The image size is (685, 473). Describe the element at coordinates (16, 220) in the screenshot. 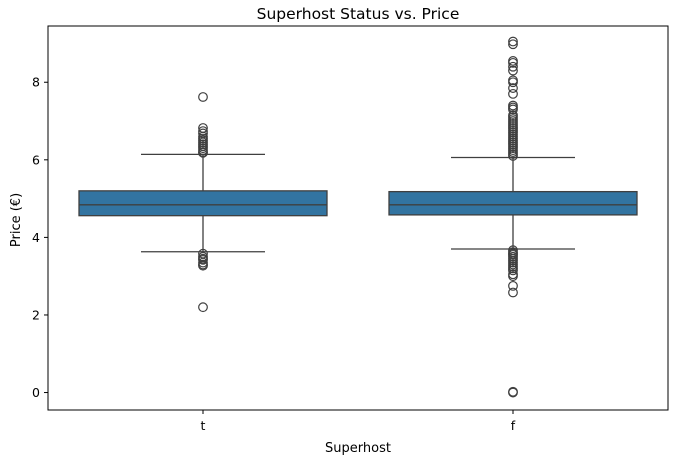

I see `y-axis-label: Price (€)` at that location.